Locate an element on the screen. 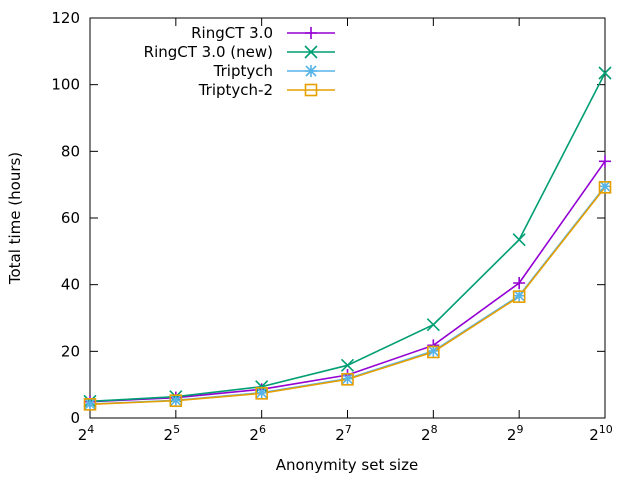 Image resolution: width=640 pixels, height=480 pixels. x-tick-label: 28 is located at coordinates (429, 433).